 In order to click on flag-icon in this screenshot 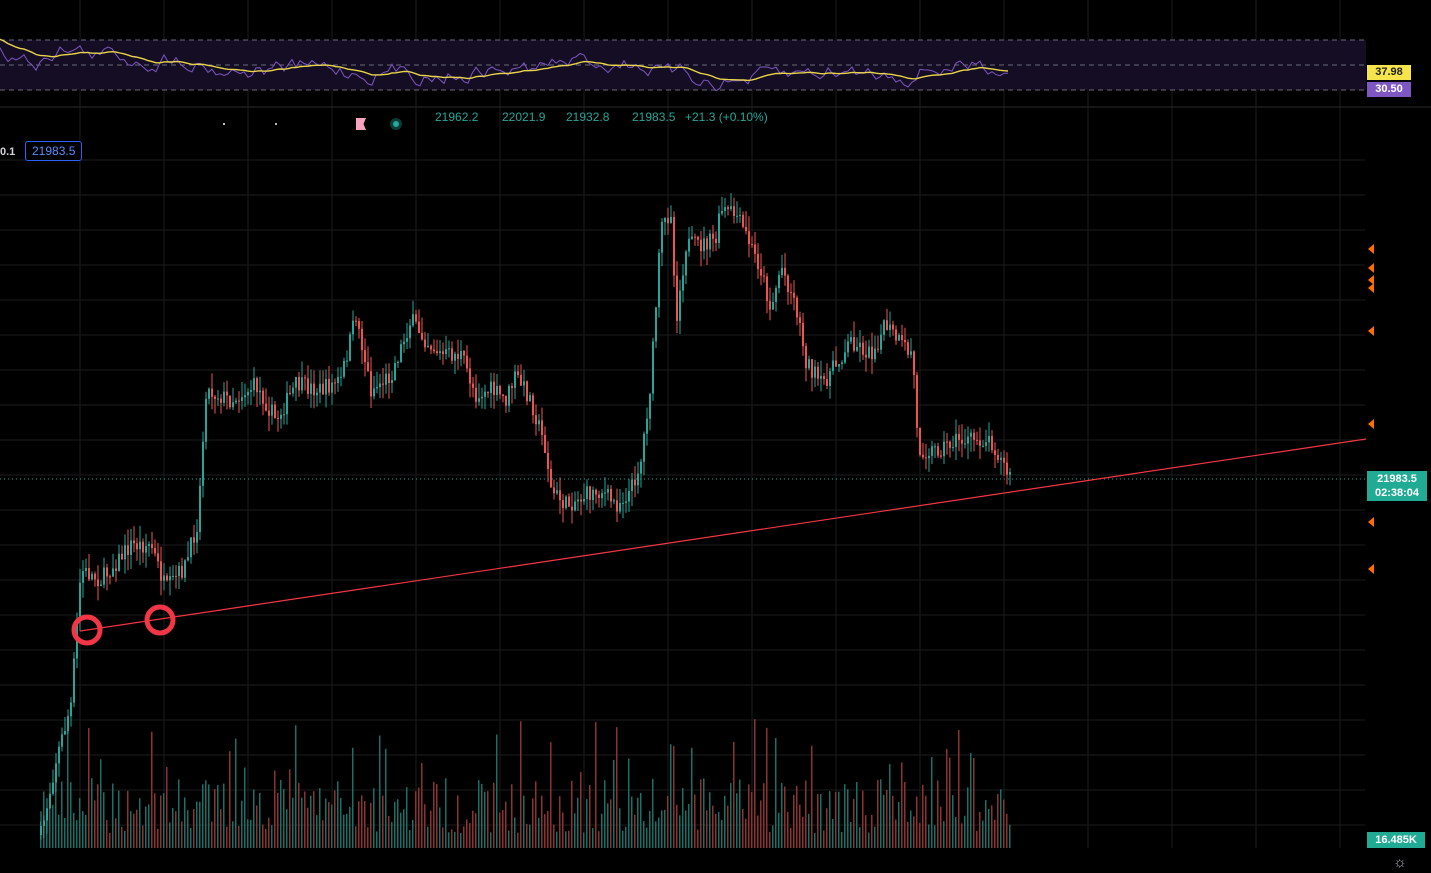, I will do `click(361, 124)`.